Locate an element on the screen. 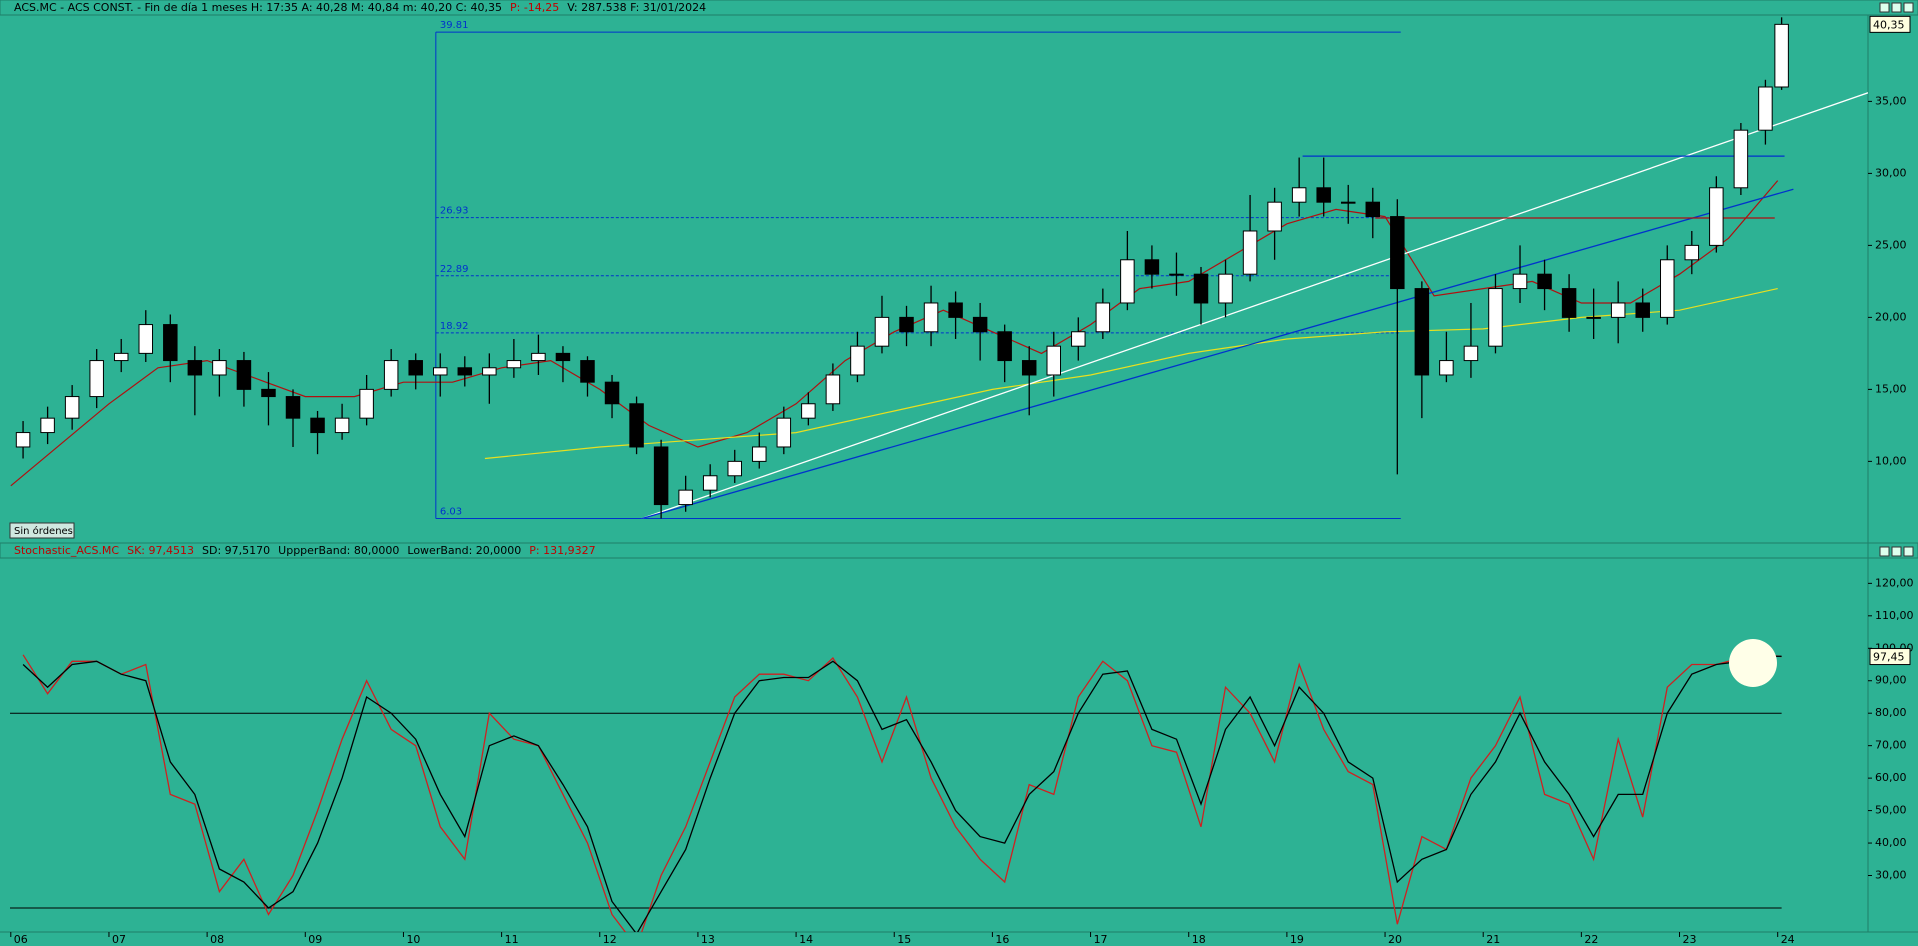  y-tick-label: 90,00 is located at coordinates (1891, 680).